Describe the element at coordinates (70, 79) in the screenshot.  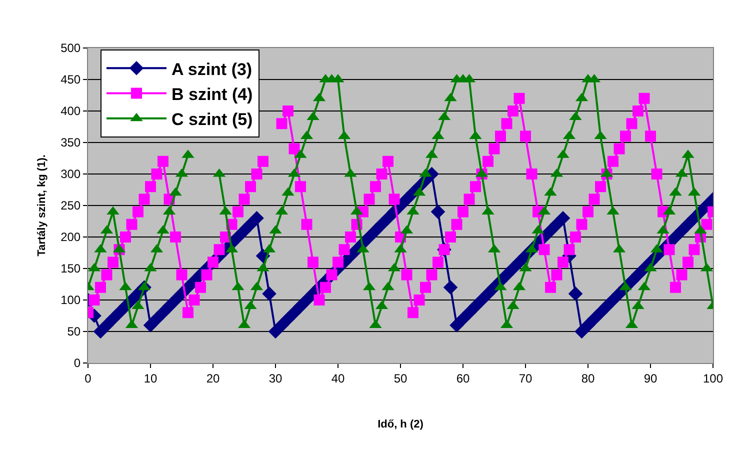
I see `y-tick-label: 450` at that location.